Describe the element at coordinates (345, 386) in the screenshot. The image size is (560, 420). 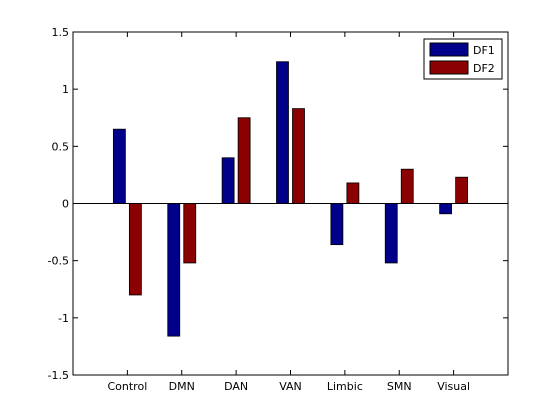
I see `x-tick-label-limbic: Limbic` at that location.